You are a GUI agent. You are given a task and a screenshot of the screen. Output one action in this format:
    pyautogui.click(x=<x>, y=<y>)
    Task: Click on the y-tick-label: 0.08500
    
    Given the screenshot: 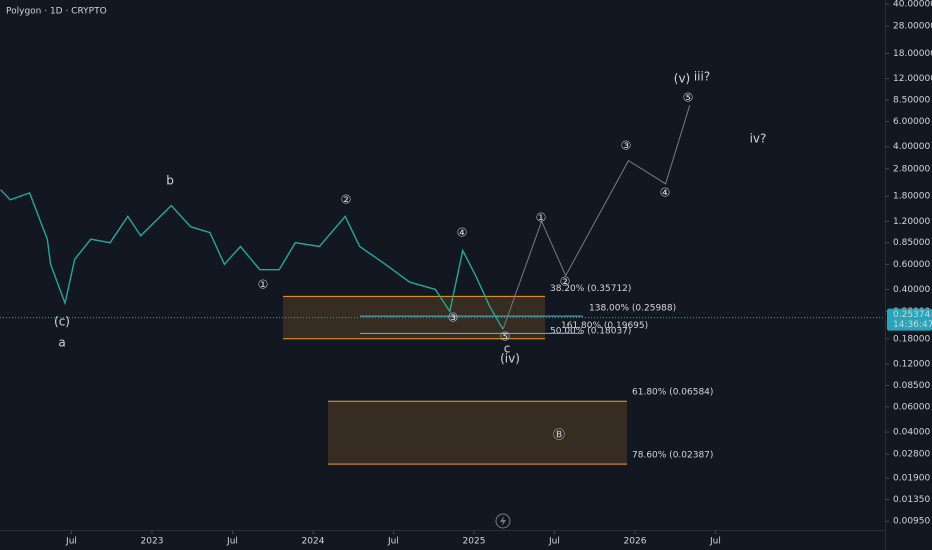 What is the action you would take?
    pyautogui.click(x=911, y=386)
    